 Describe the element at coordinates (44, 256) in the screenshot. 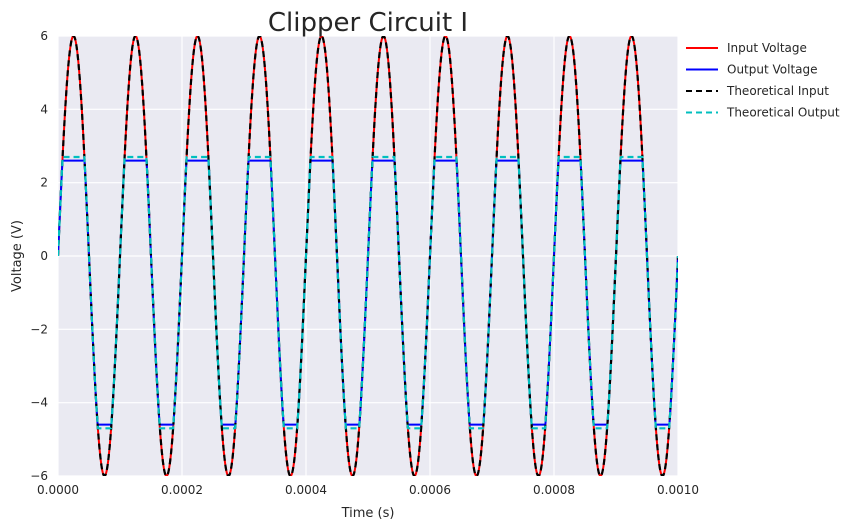

I see `y-tick-label: 0` at that location.